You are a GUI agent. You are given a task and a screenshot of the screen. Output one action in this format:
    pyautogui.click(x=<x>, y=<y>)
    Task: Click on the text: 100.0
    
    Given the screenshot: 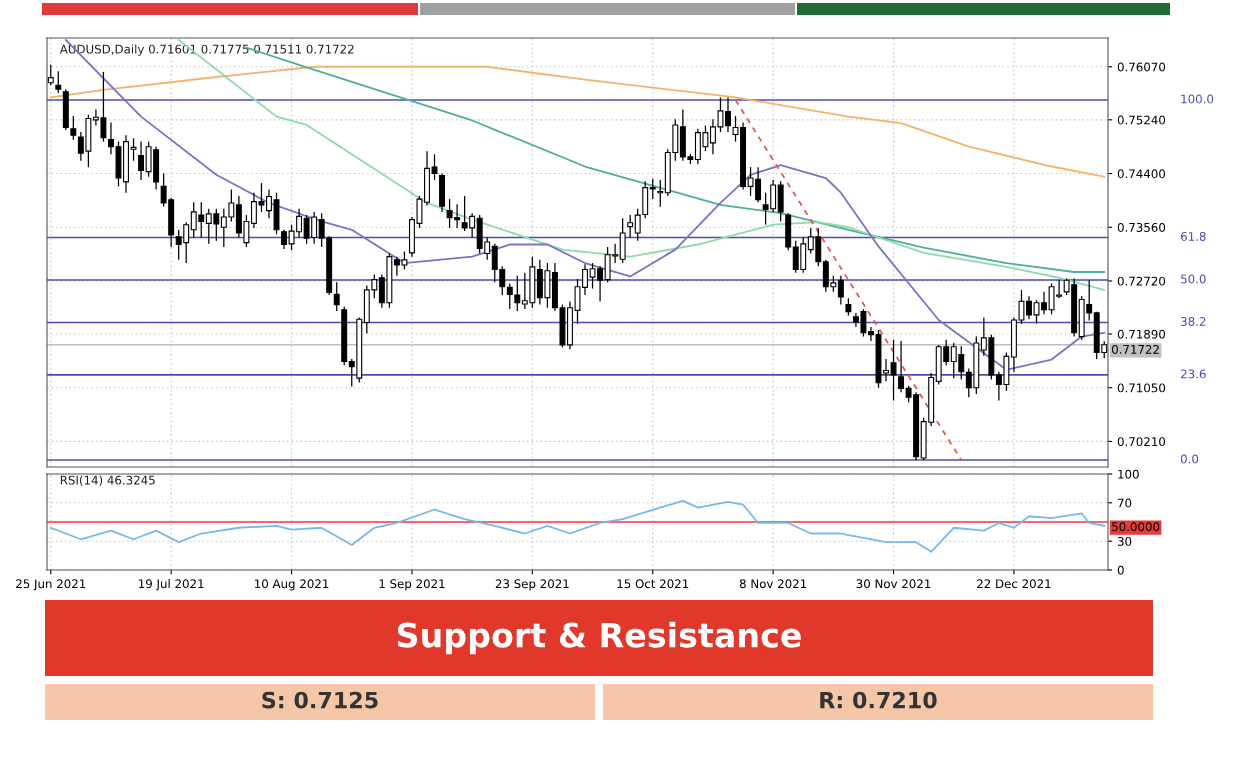 What is the action you would take?
    pyautogui.click(x=1197, y=99)
    